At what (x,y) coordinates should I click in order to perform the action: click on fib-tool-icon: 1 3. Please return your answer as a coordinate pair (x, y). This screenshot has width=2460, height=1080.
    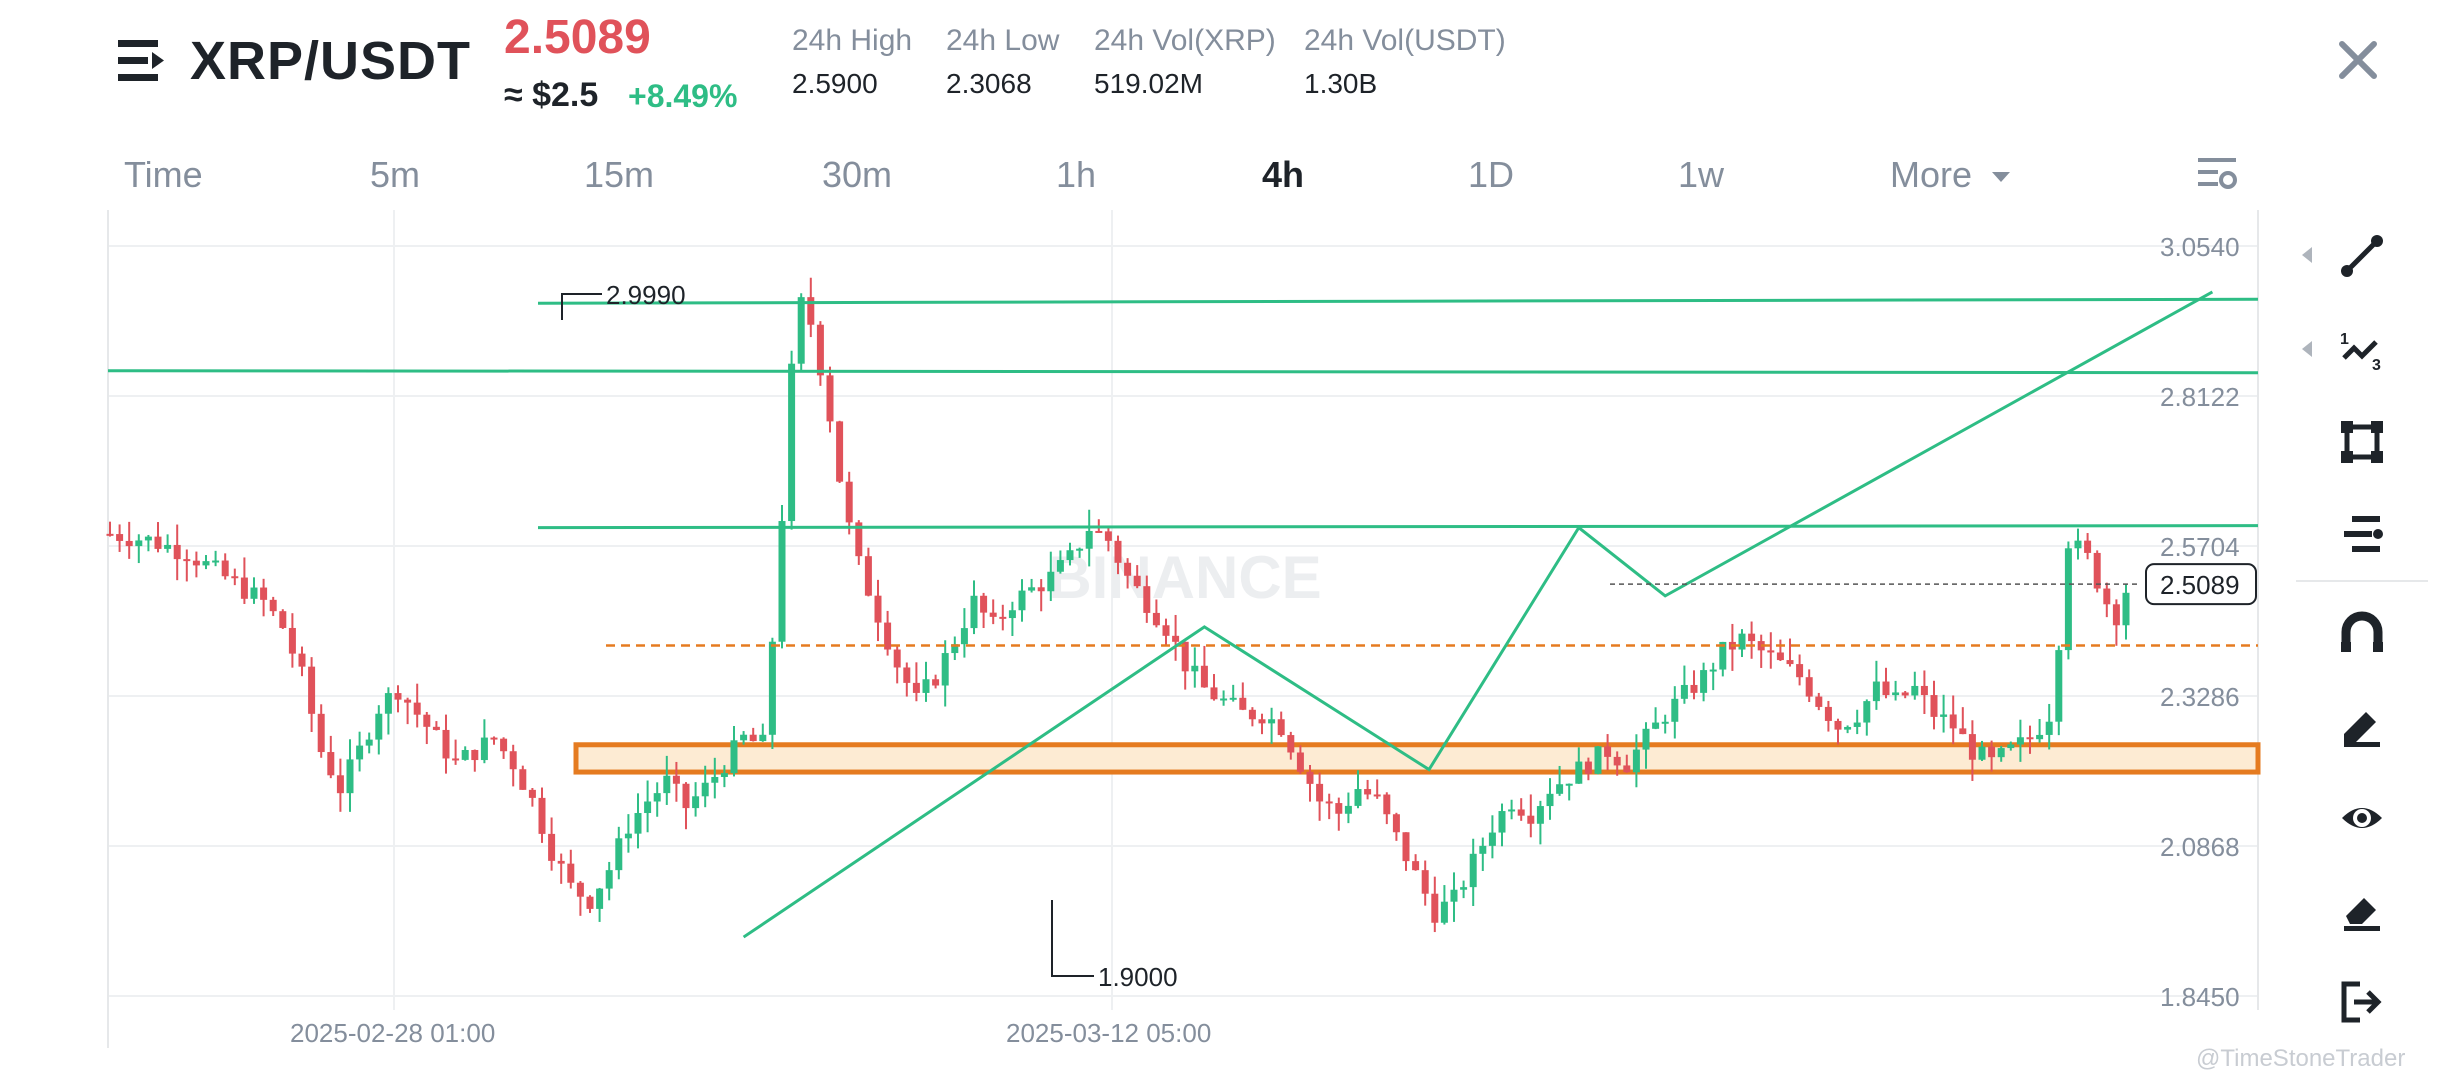
    Looking at the image, I should click on (2362, 350).